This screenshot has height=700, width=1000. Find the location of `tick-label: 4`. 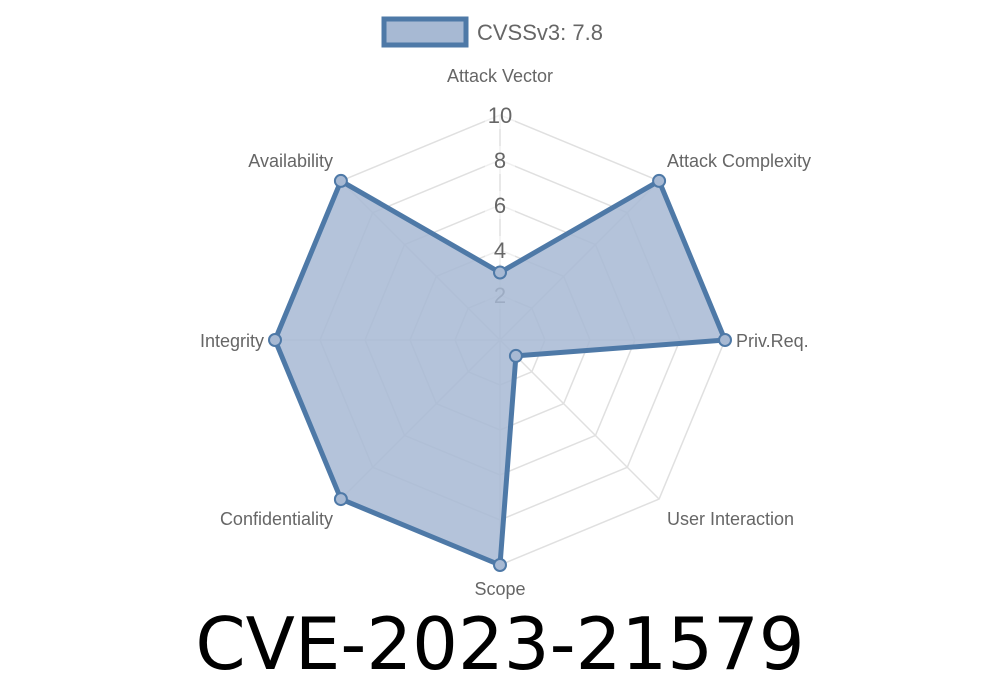

tick-label: 4 is located at coordinates (500, 250).